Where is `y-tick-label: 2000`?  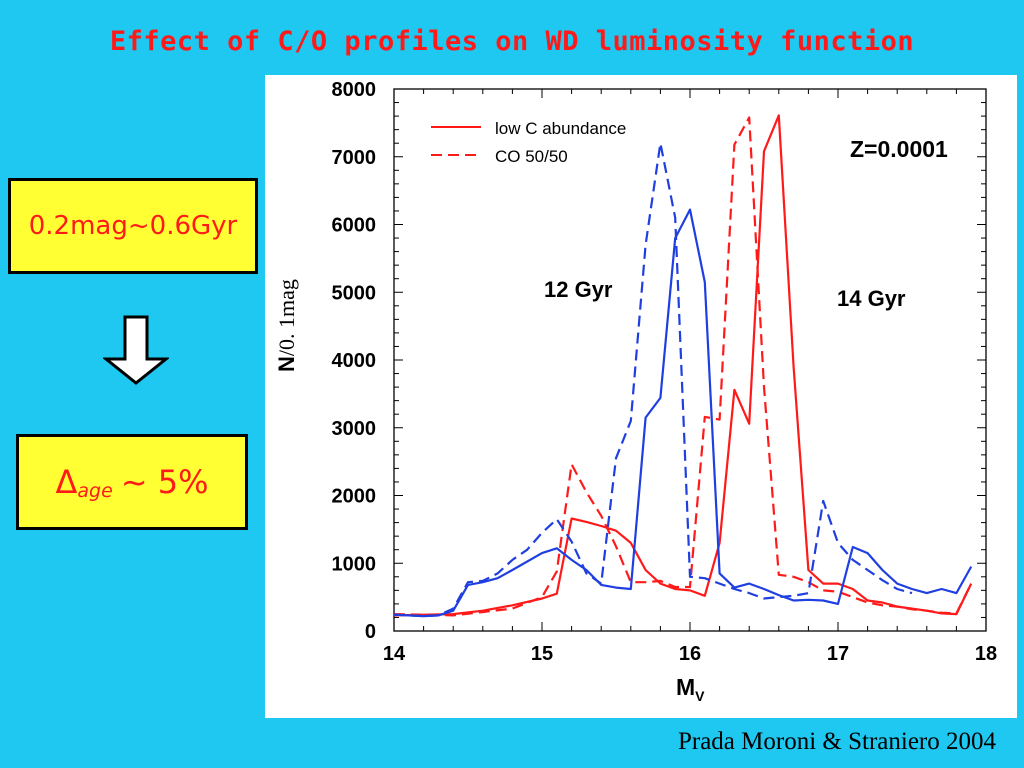 y-tick-label: 2000 is located at coordinates (354, 497).